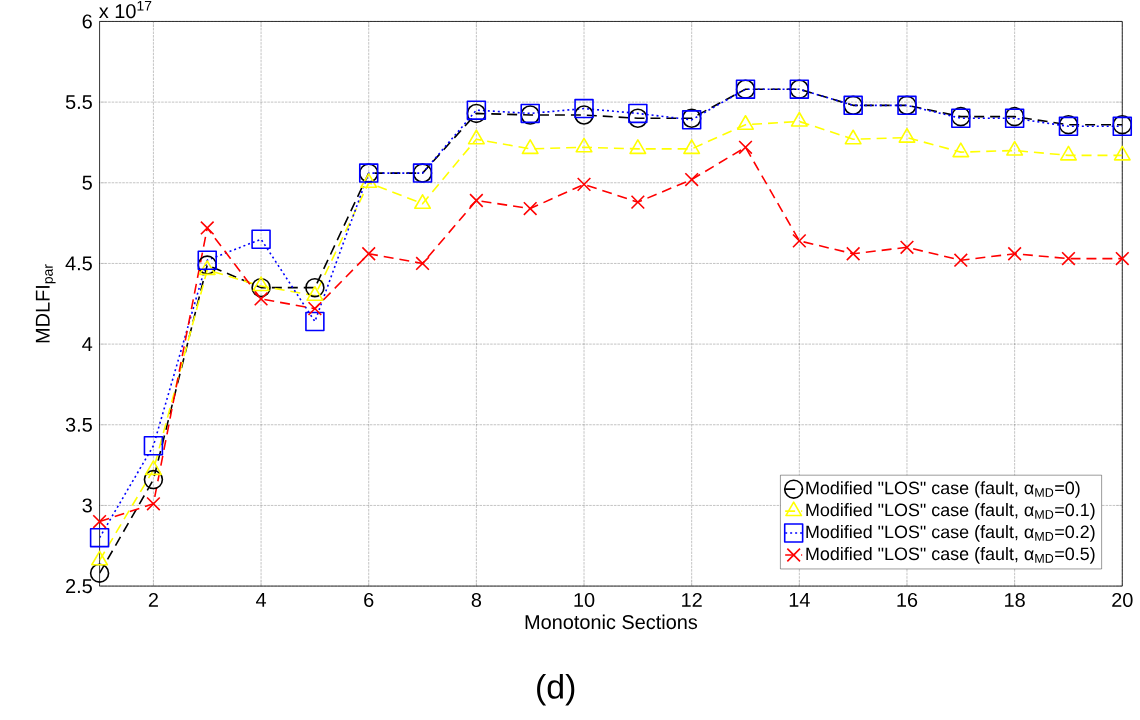 The height and width of the screenshot is (720, 1140). Describe the element at coordinates (943, 490) in the screenshot. I see `legend-label: Modified "LOS" case (fault, α$_{MD}$=0)` at that location.